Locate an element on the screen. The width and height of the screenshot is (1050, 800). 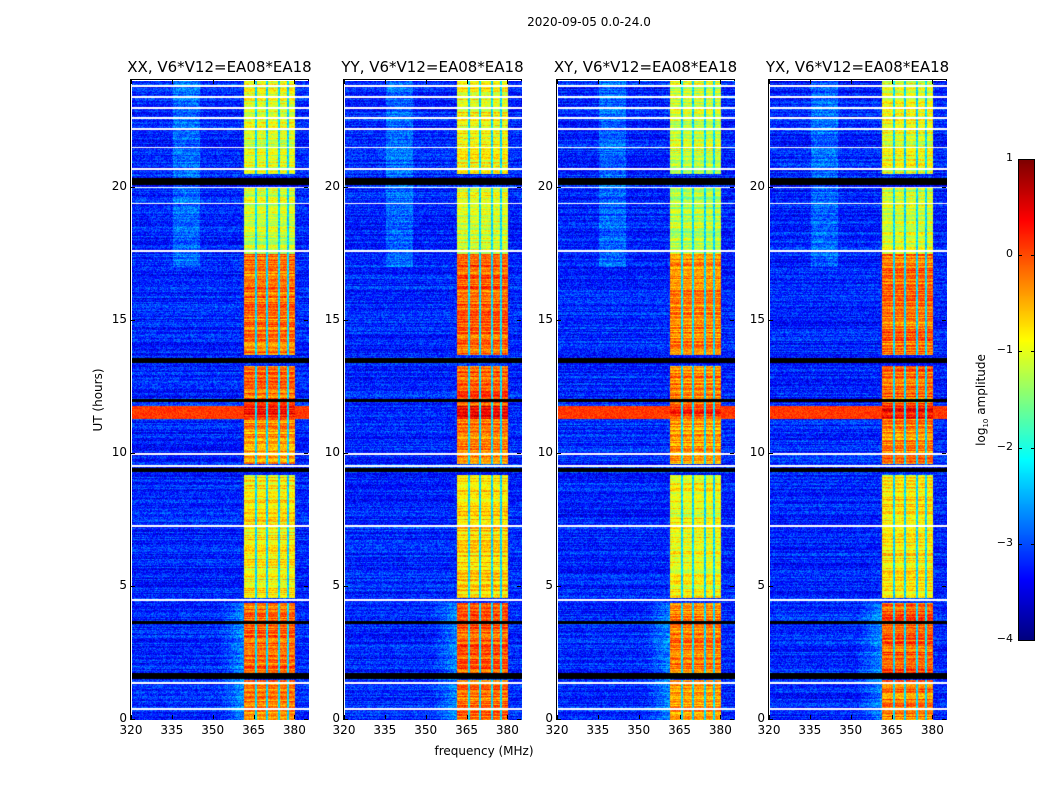
panel-axes-yx is located at coordinates (857, 399).